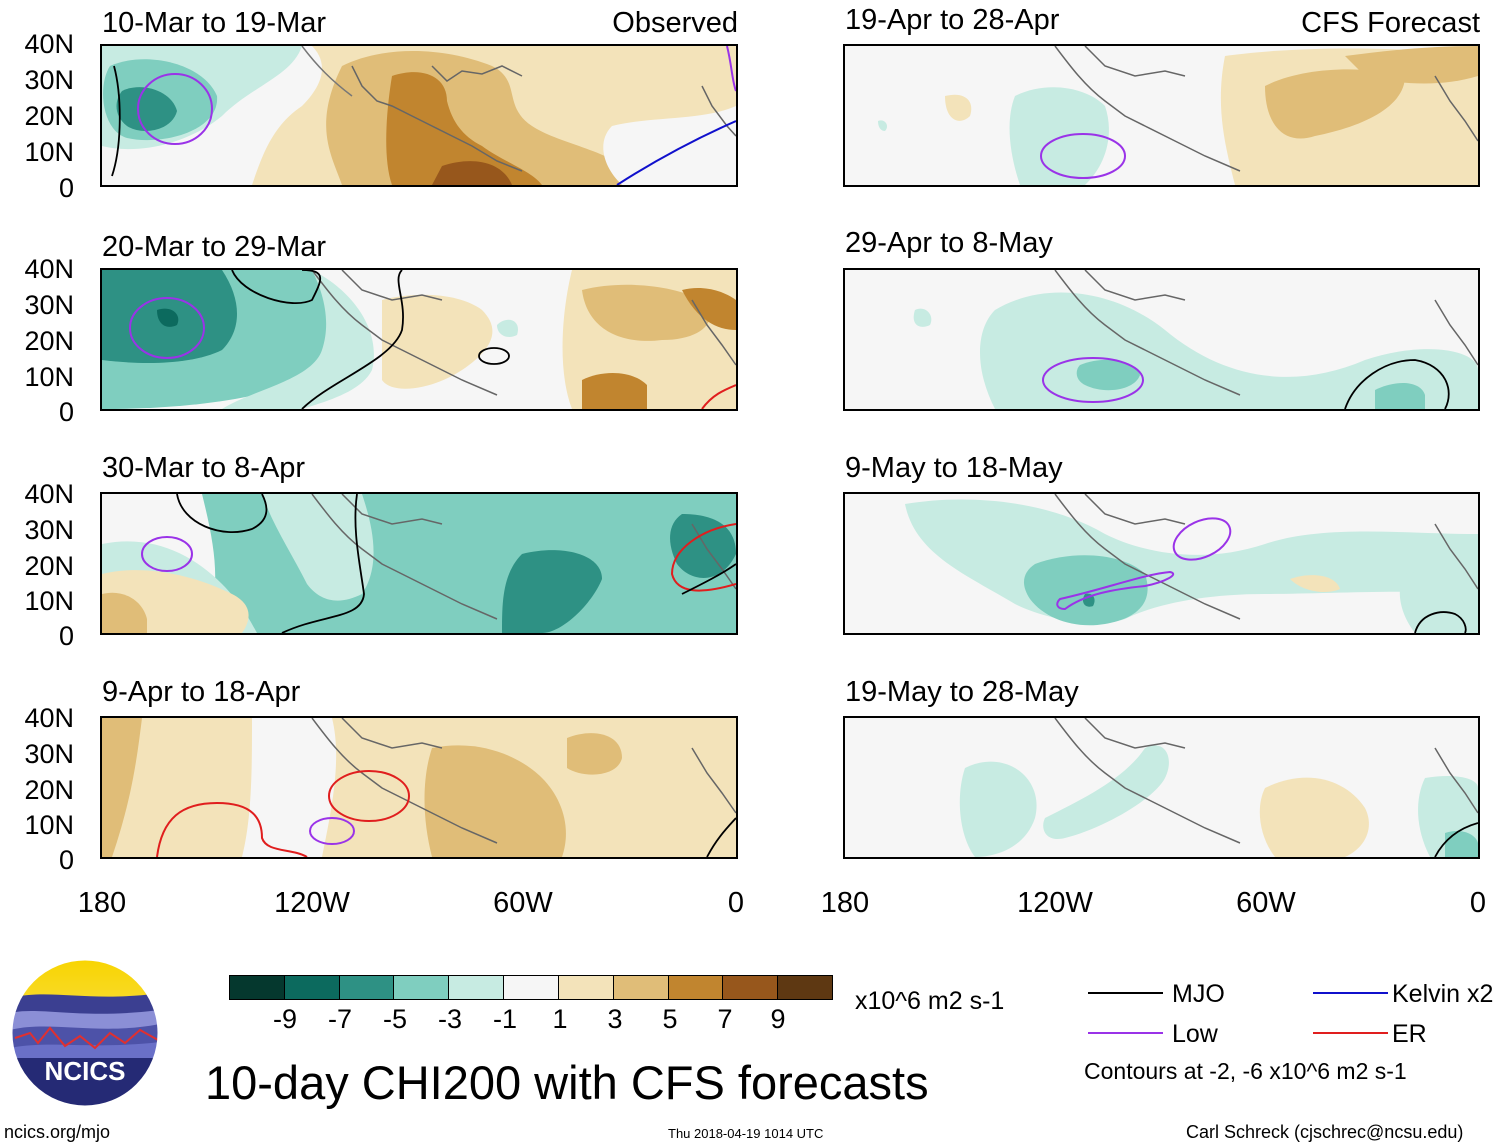 The width and height of the screenshot is (1510, 1147). What do you see at coordinates (1350, 993) in the screenshot?
I see `legend-line-kelvin` at bounding box center [1350, 993].